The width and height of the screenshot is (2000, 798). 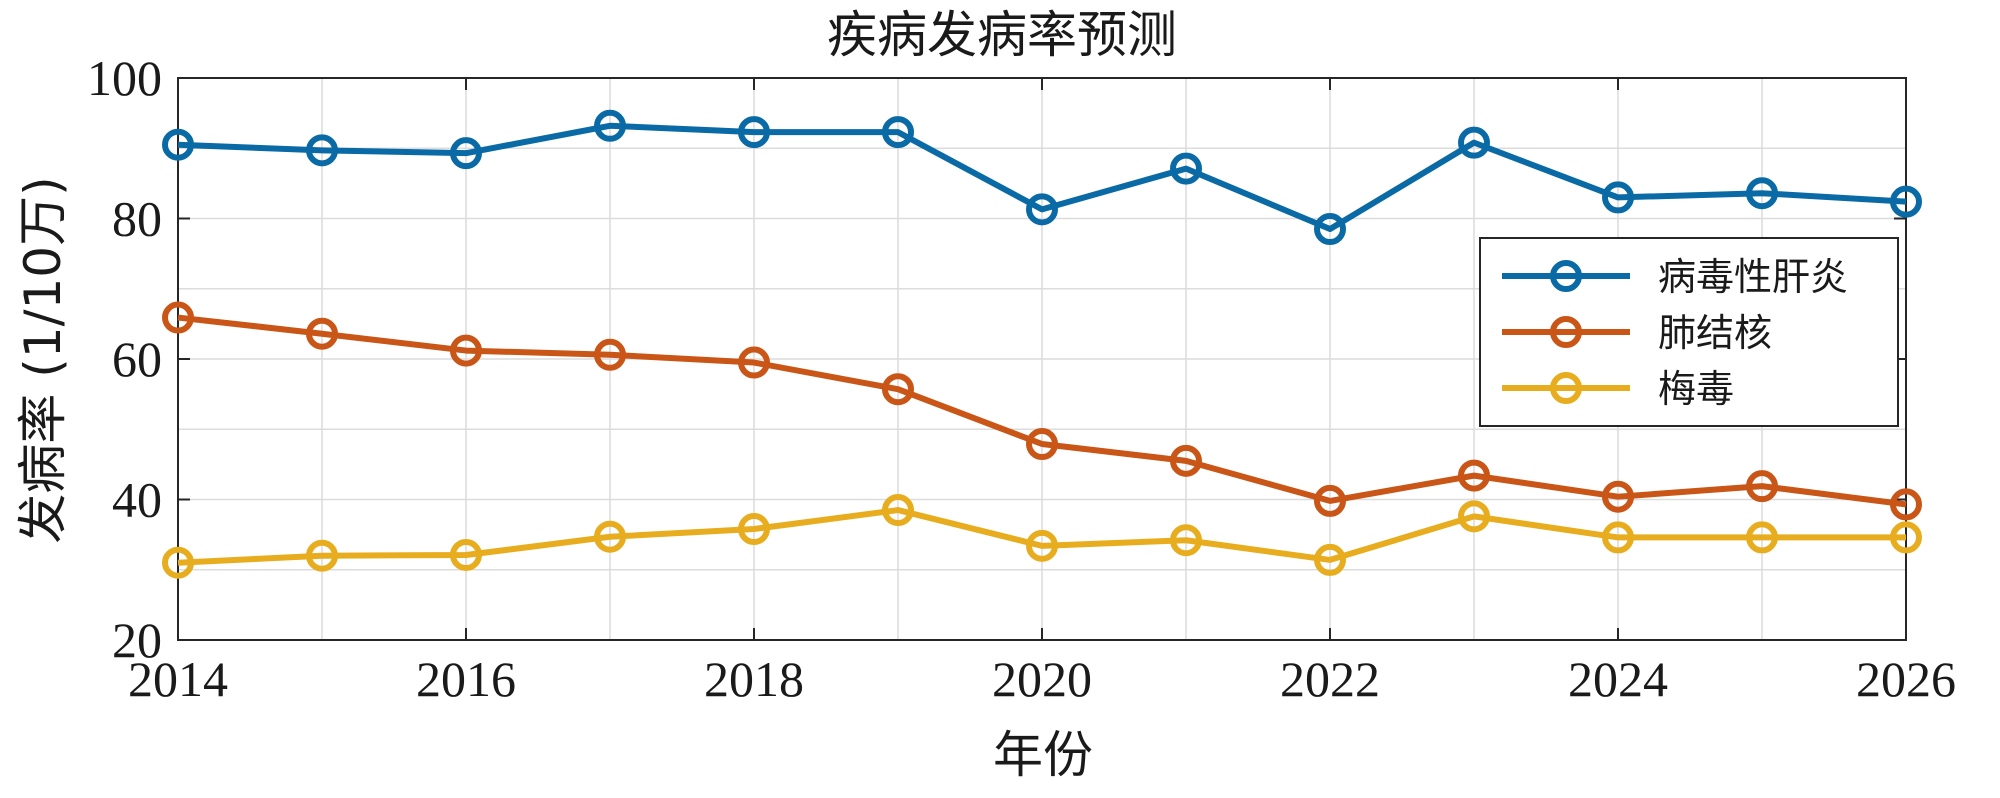 I want to click on legend-label: 梅毒, so click(x=1696, y=389).